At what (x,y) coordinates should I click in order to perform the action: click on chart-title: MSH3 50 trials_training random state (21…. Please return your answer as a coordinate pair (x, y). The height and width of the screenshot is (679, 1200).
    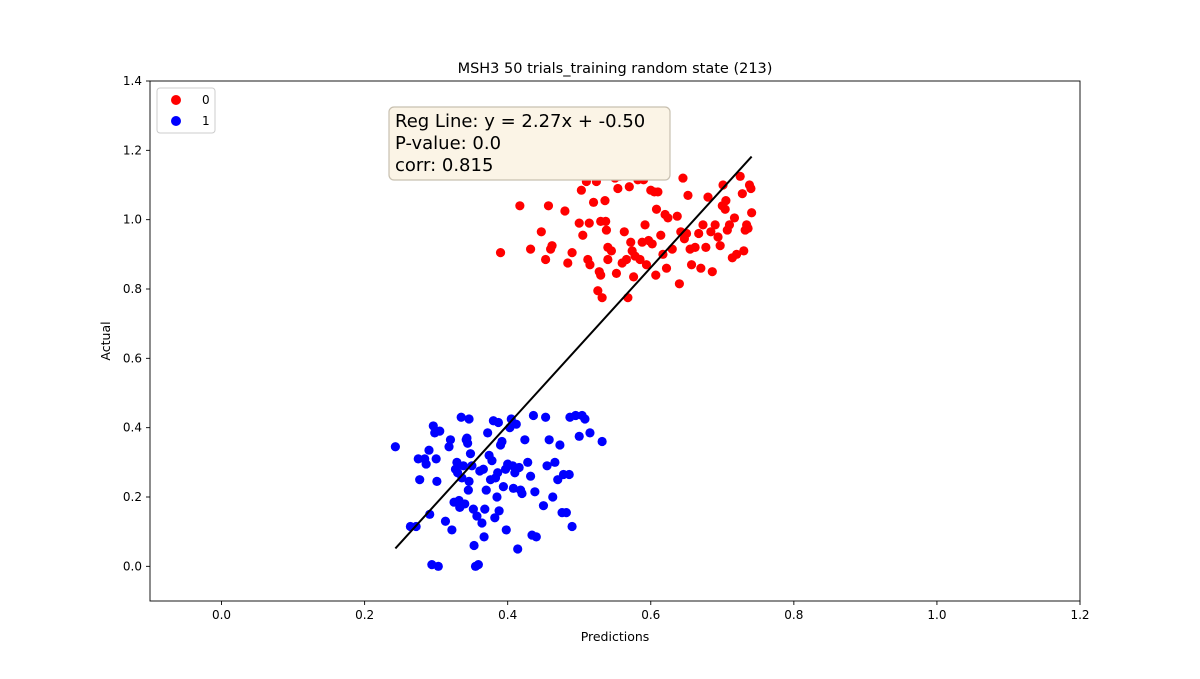
    Looking at the image, I should click on (615, 69).